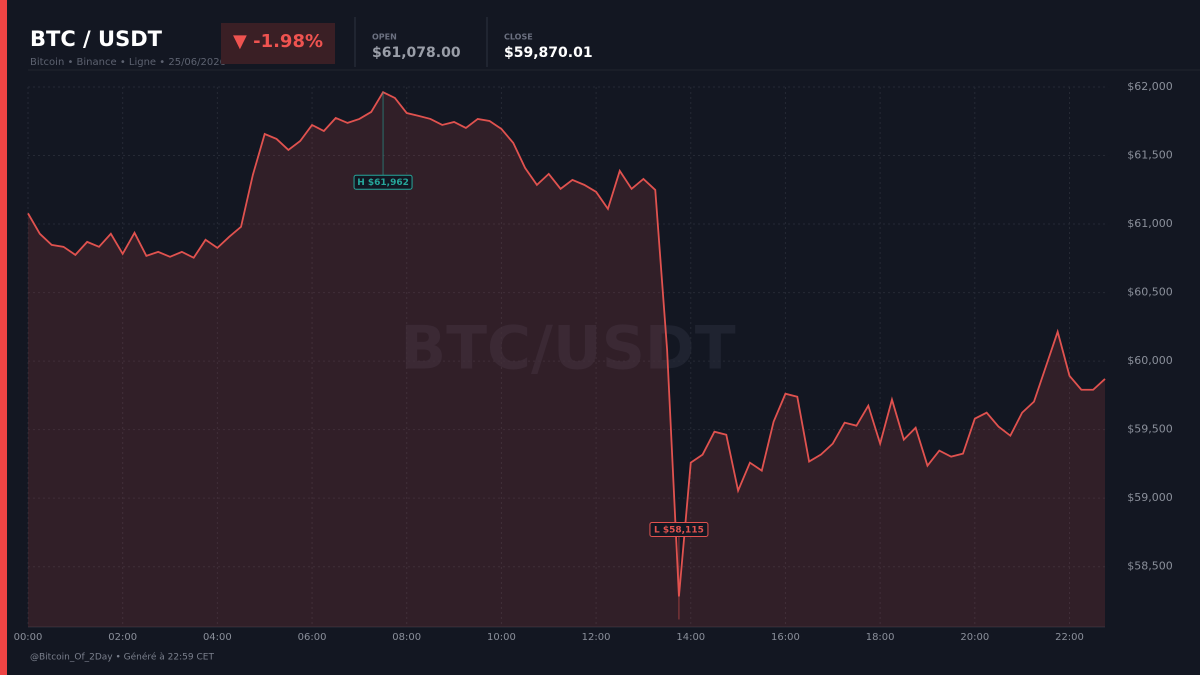 This screenshot has height=675, width=1200. I want to click on x-tick-label: 02:00, so click(122, 637).